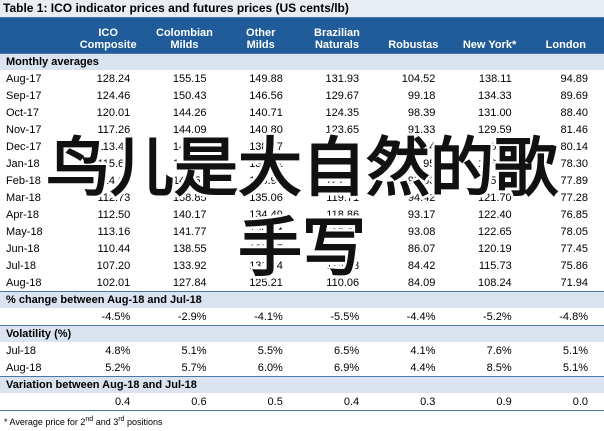  Describe the element at coordinates (268, 316) in the screenshot. I see `value-cell: -4.1%` at that location.